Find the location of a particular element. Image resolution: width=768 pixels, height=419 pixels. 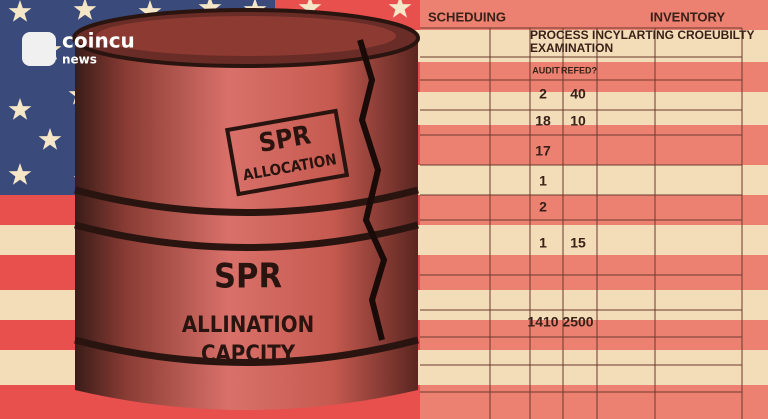

column-header: AUDIT is located at coordinates (546, 70).